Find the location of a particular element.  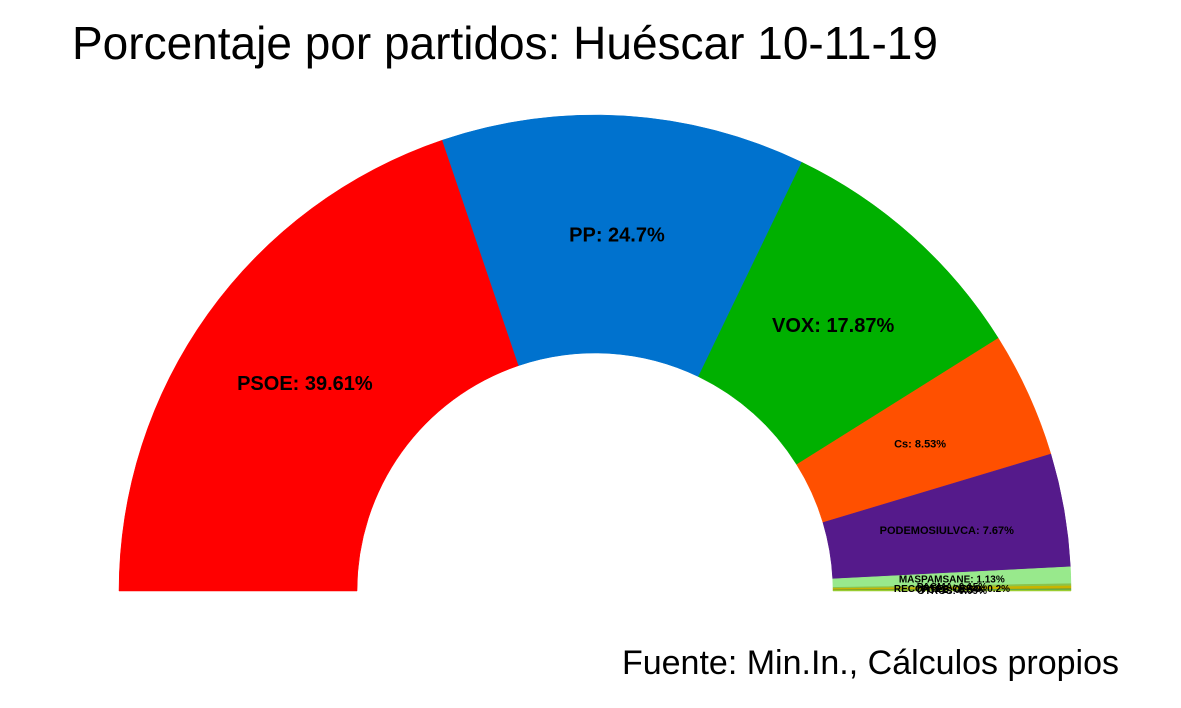

slice-label-pcpe: PCPE: 0.05% is located at coordinates (952, 590).